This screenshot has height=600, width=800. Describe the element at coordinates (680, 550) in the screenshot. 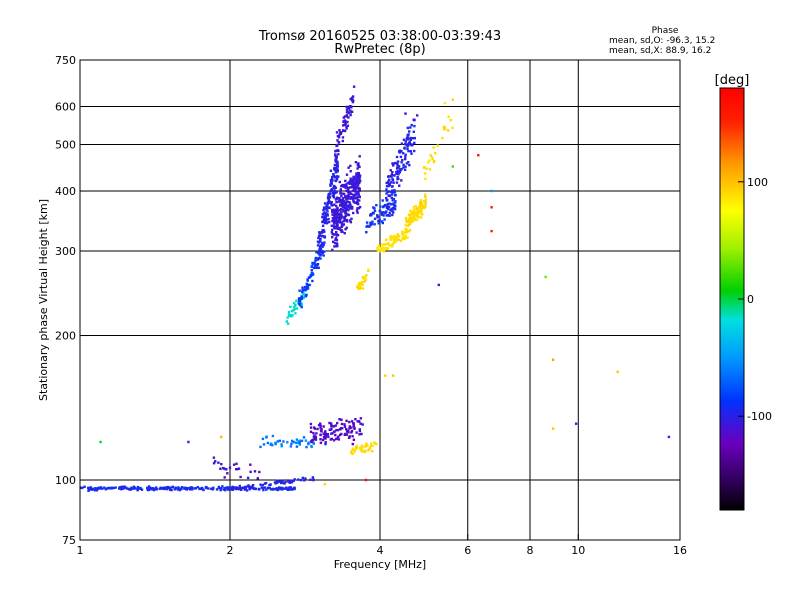

I see `x-tick-label: 16` at that location.